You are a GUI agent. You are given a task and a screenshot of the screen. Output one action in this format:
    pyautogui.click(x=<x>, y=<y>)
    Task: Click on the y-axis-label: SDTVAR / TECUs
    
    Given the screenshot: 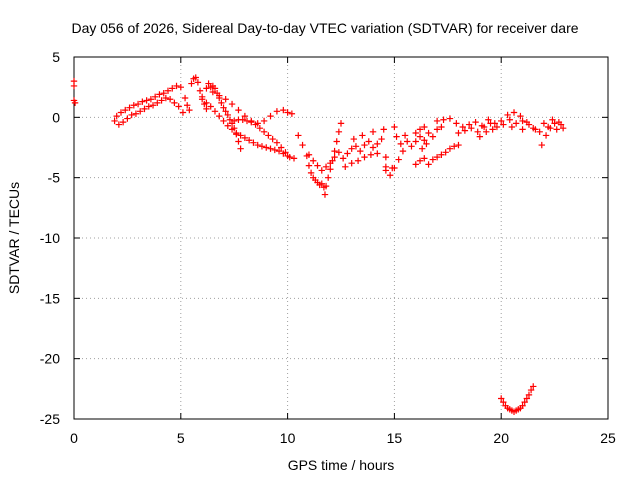 What is the action you would take?
    pyautogui.click(x=14, y=238)
    